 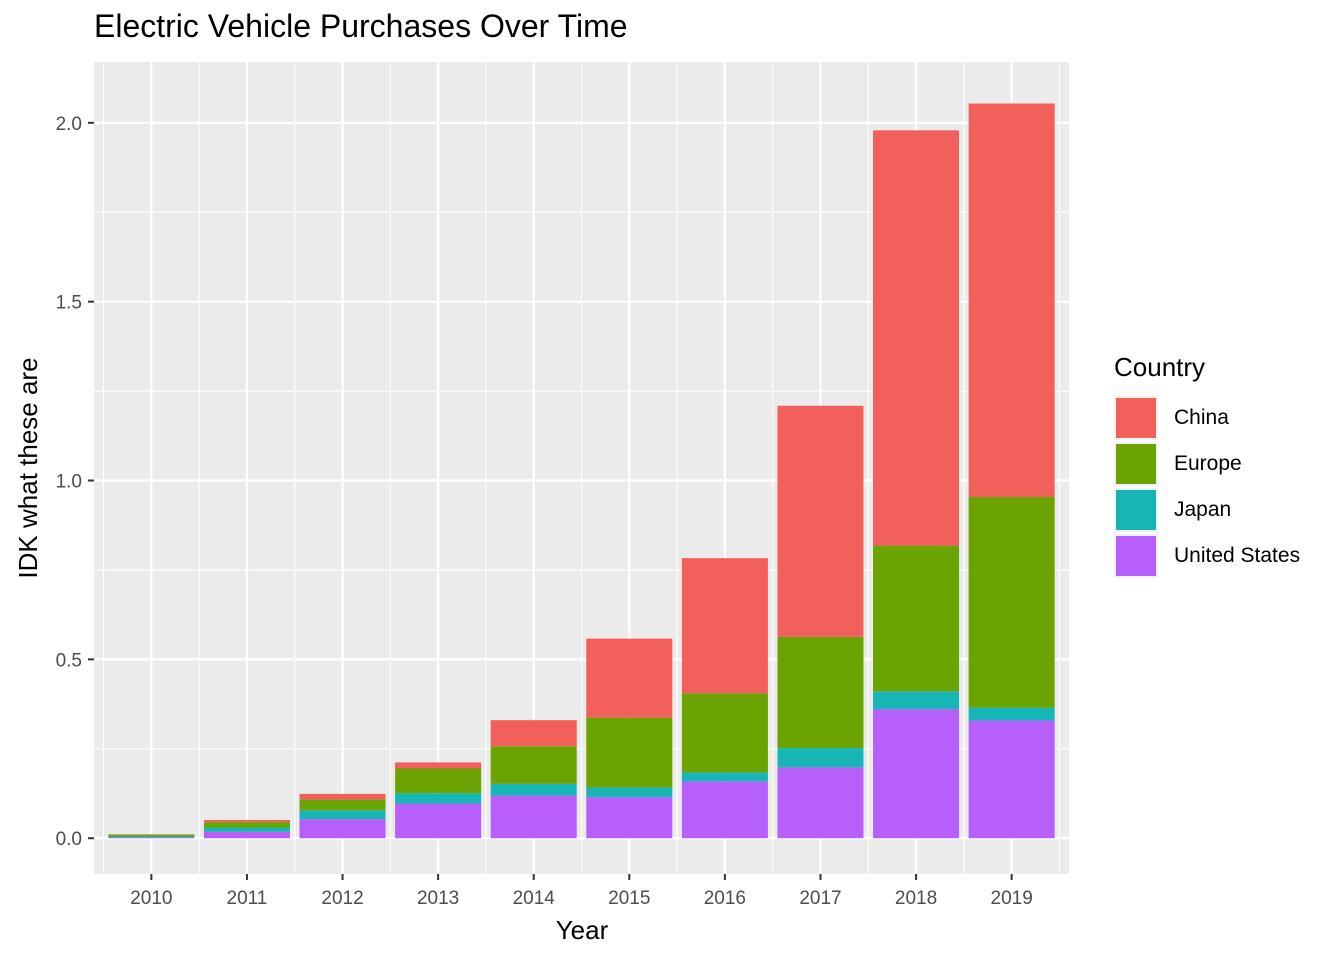 I want to click on legend: Country China Europe Japan United States, so click(x=1207, y=465).